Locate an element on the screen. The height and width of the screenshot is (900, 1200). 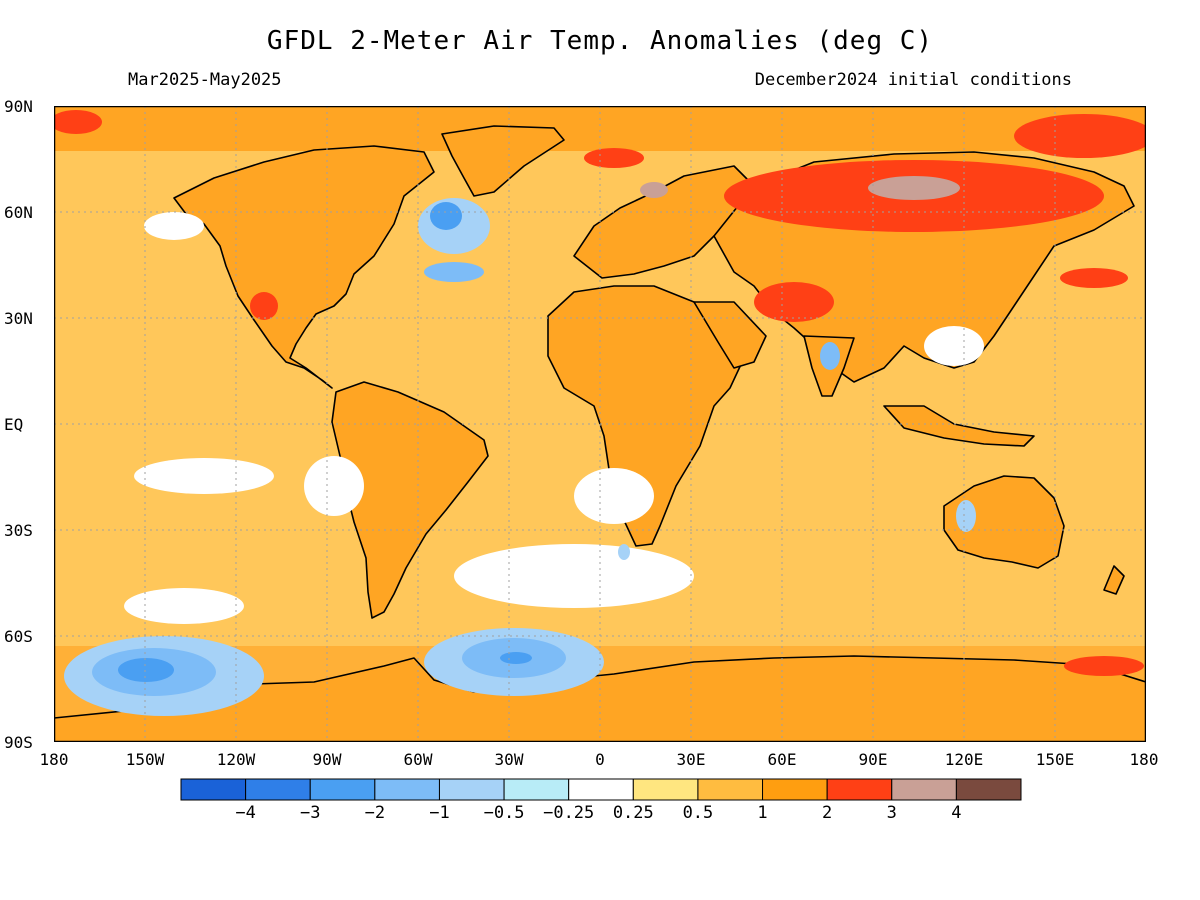
colorbar-tick-label: −4 is located at coordinates (245, 813).